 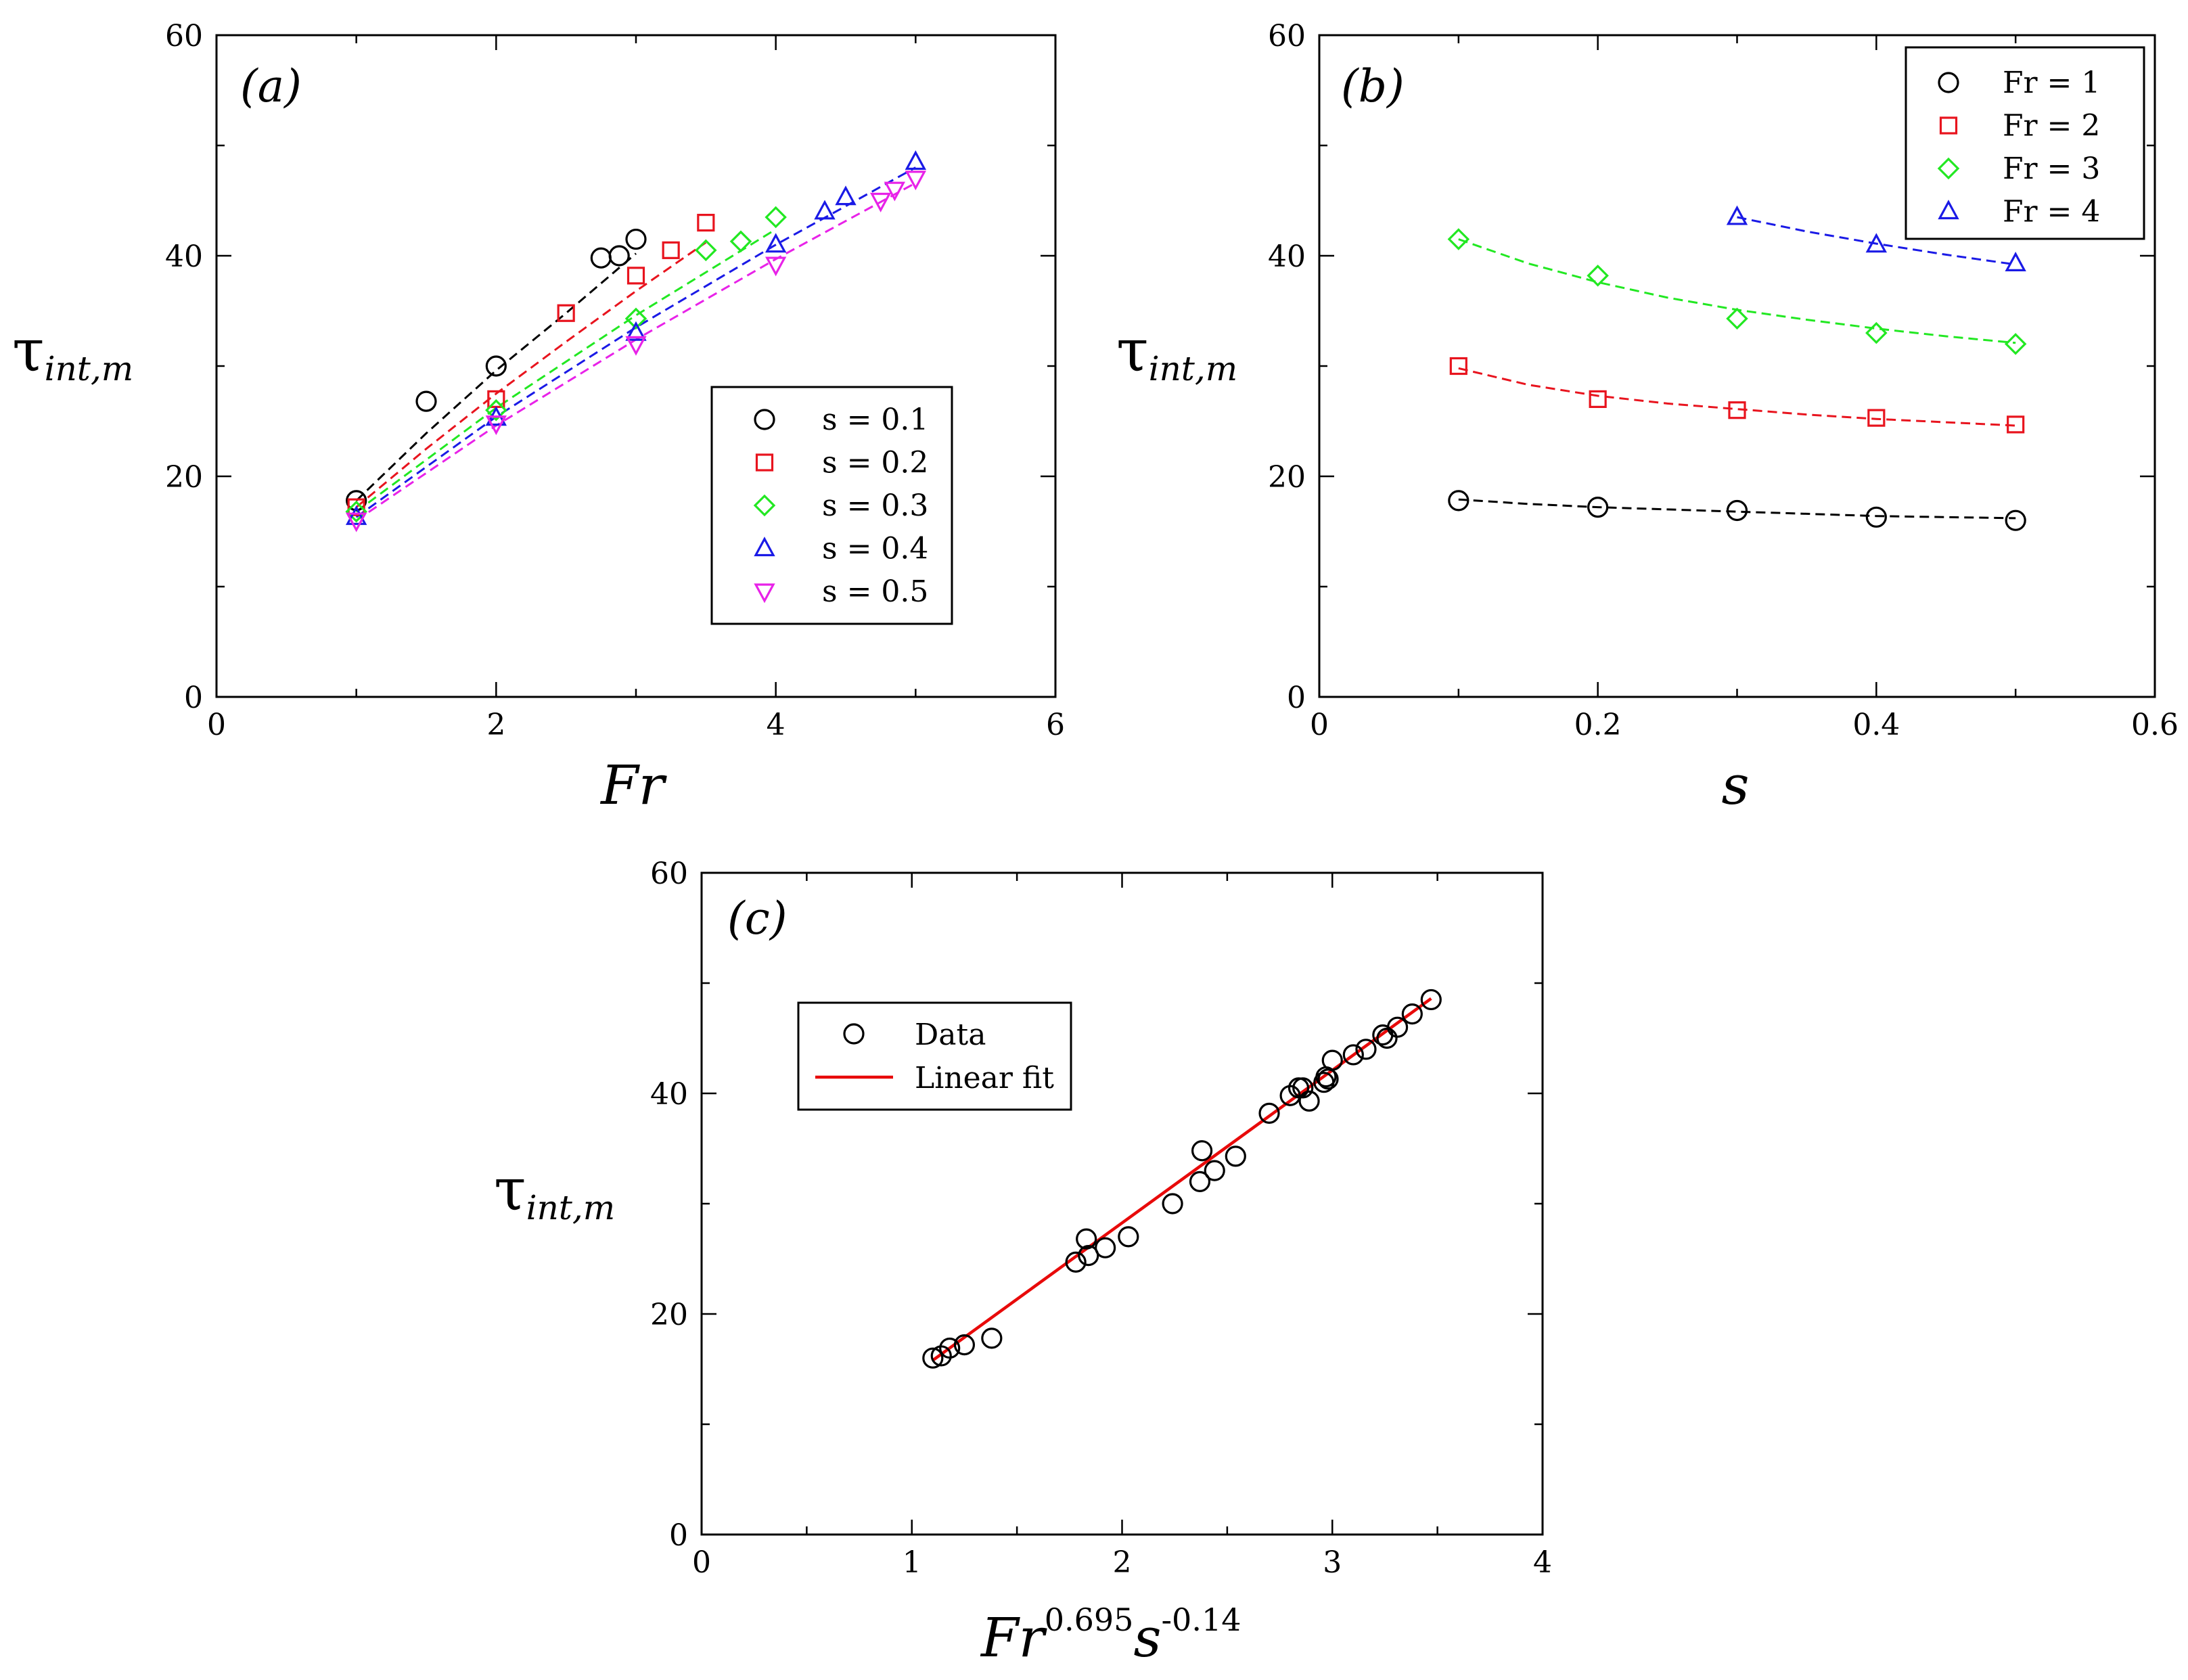 What do you see at coordinates (776, 725) in the screenshot?
I see `x-tick-label: 4` at bounding box center [776, 725].